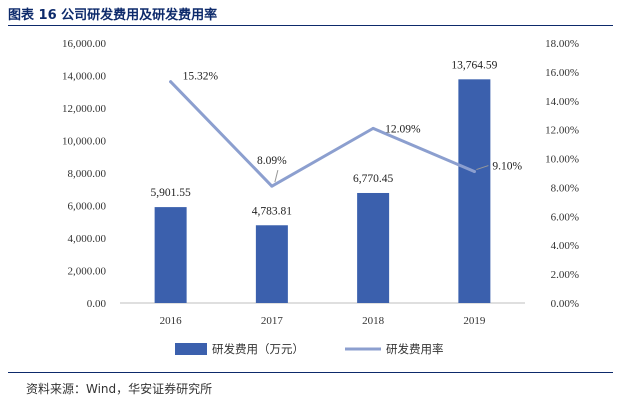  What do you see at coordinates (87, 239) in the screenshot?
I see `left-axis-tick-label: 4,000.00` at bounding box center [87, 239].